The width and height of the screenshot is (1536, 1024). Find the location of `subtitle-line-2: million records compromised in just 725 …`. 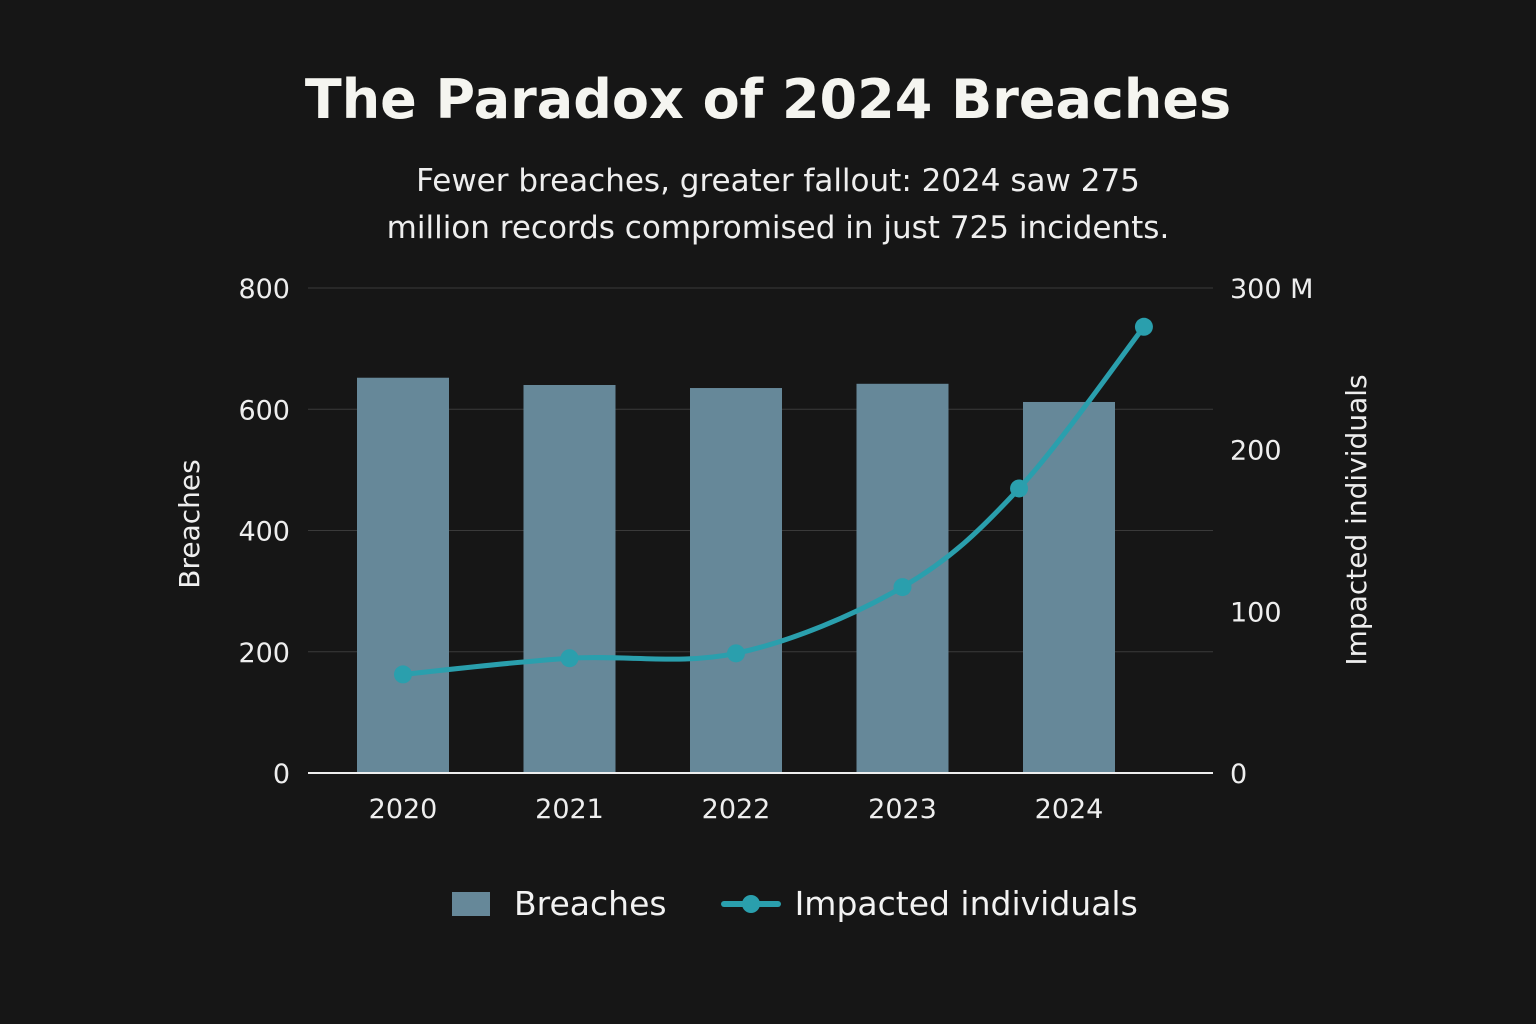

subtitle-line-2: million records compromised in just 725 … is located at coordinates (778, 228).